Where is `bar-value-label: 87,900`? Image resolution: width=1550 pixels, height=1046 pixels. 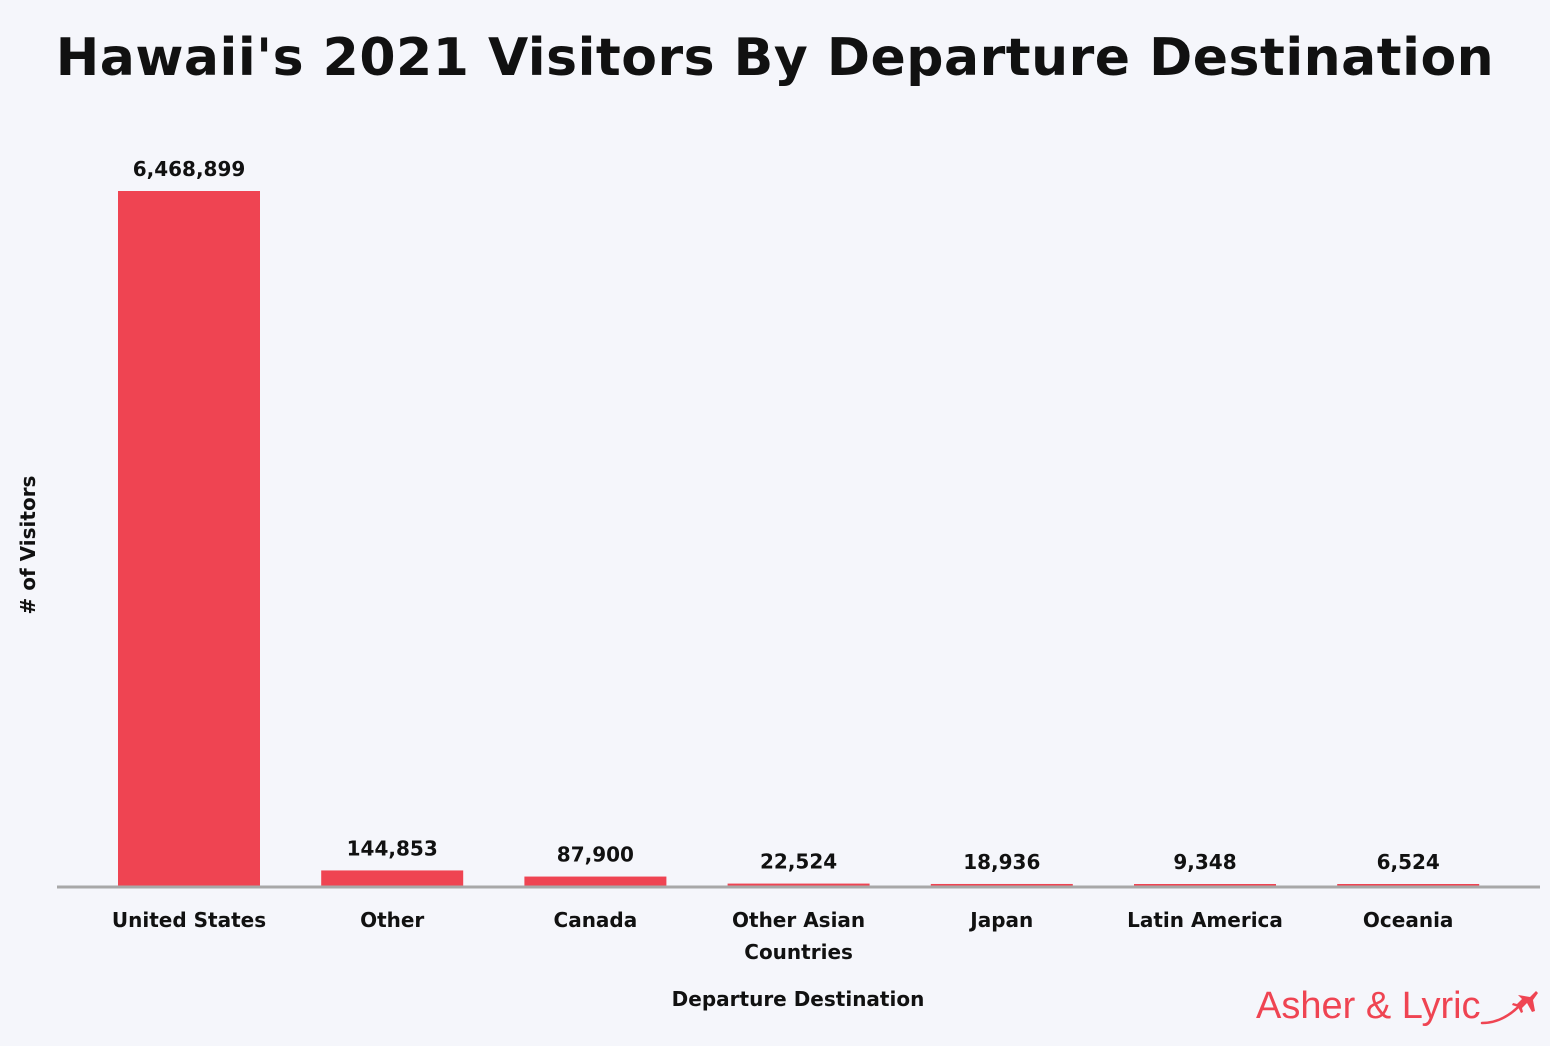
bar-value-label: 87,900 is located at coordinates (595, 855).